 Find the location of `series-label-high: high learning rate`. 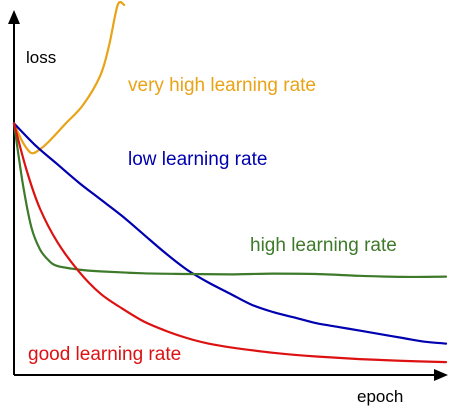

series-label-high: high learning rate is located at coordinates (323, 245).